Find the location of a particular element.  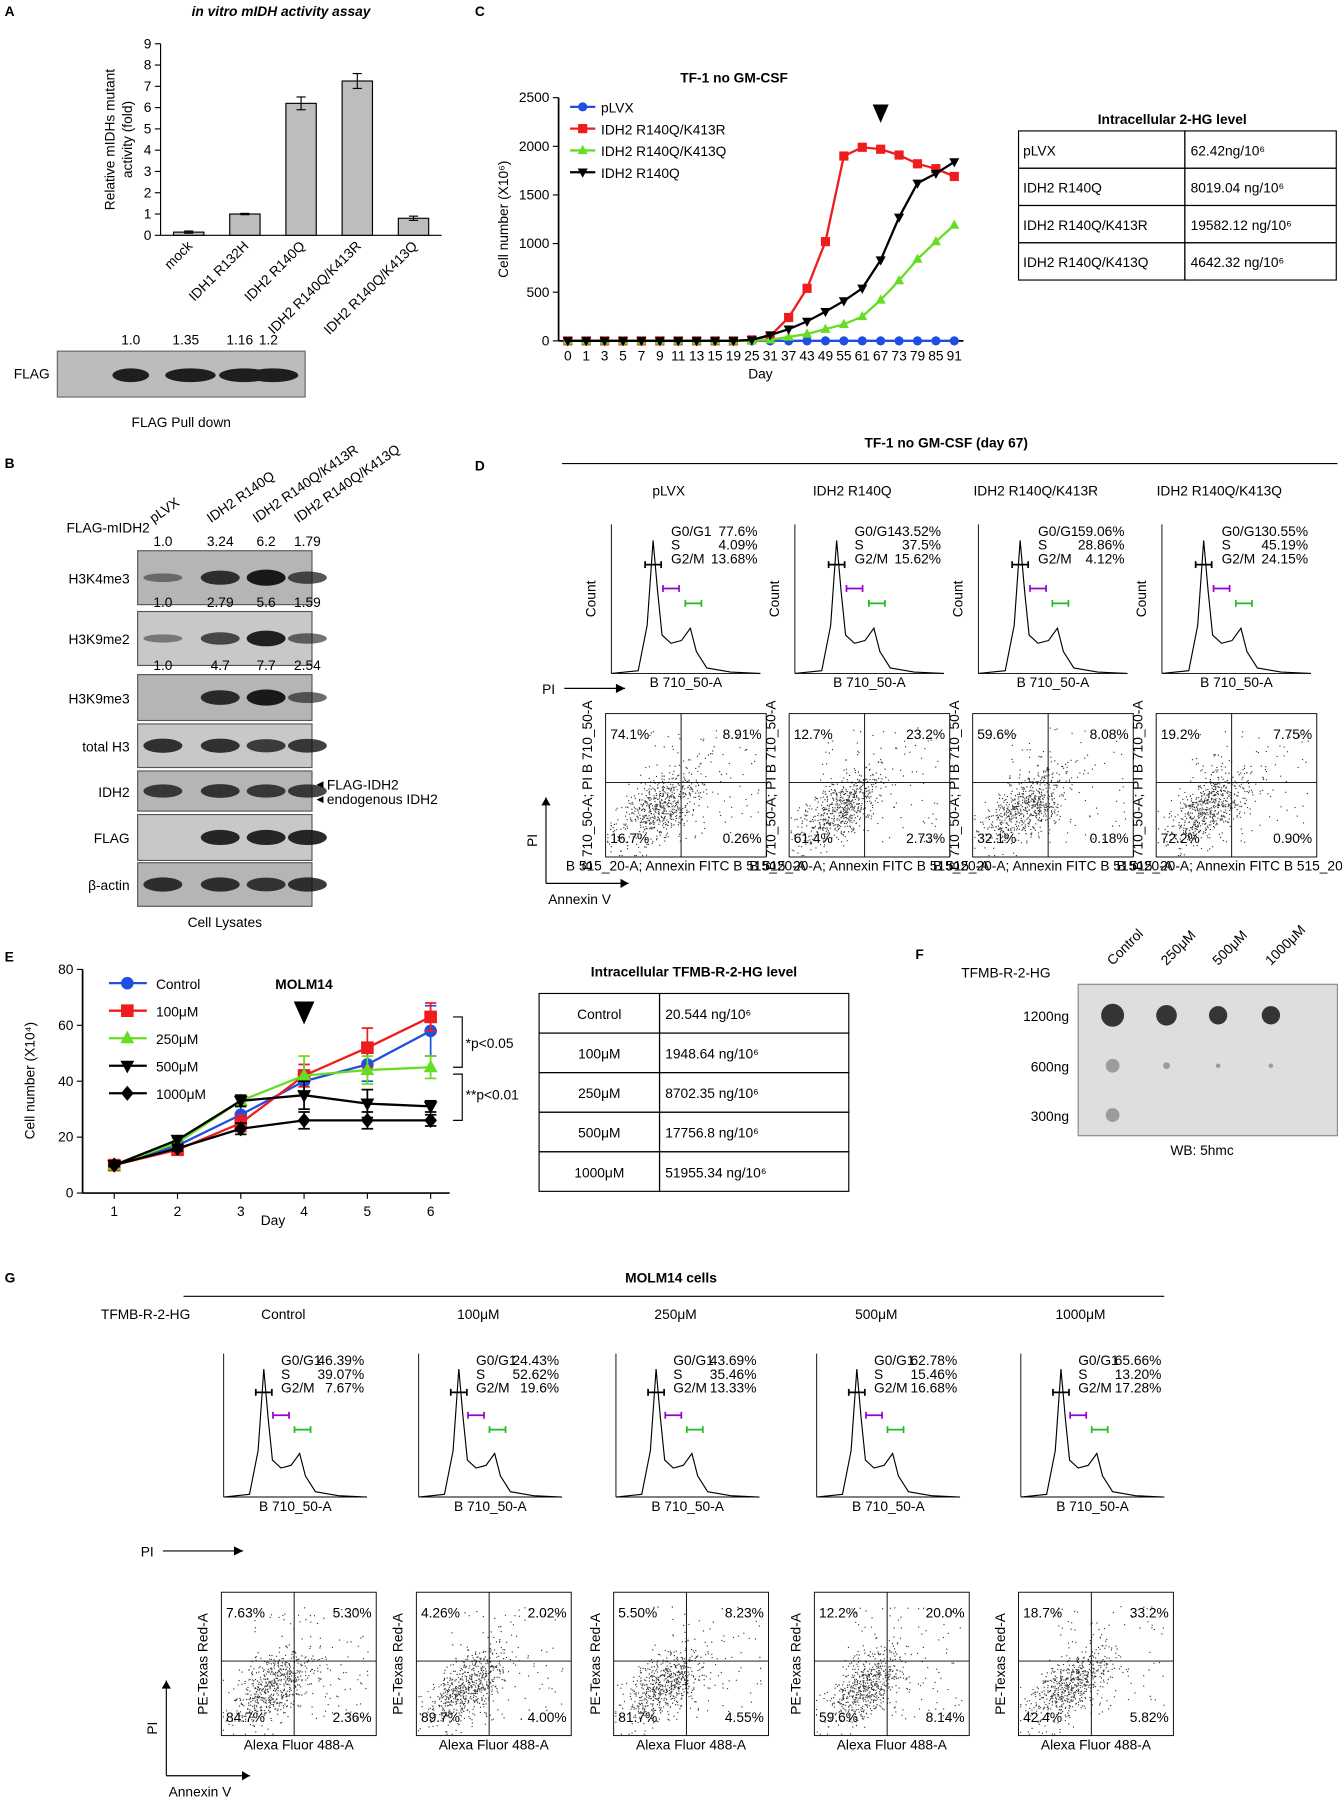

phase-value: 16.68% is located at coordinates (934, 1388).